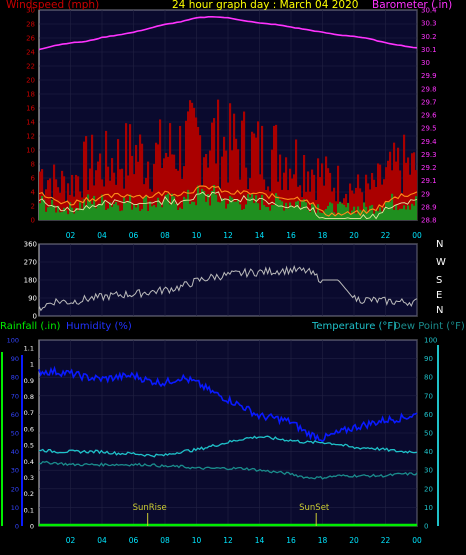 The width and height of the screenshot is (466, 555). What do you see at coordinates (29, 429) in the screenshot?
I see `rain-tick-label: 0.6` at bounding box center [29, 429].